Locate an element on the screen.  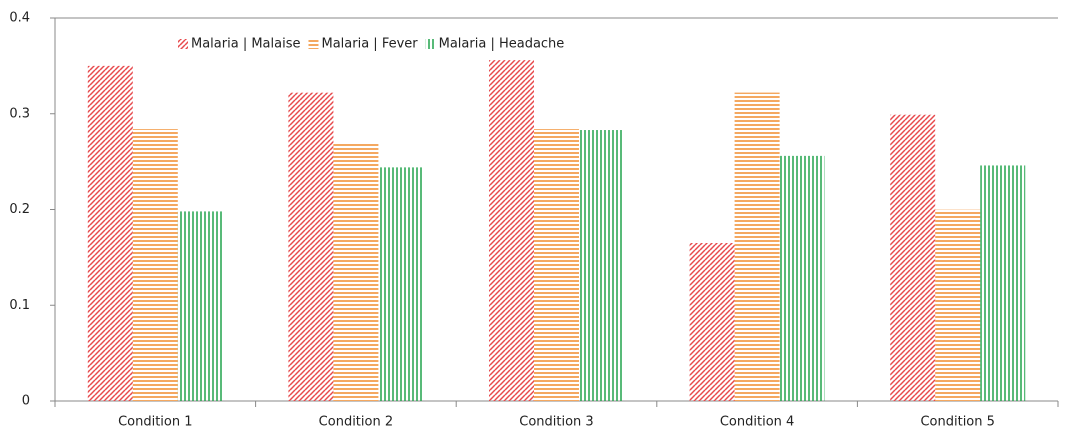
x-tick-label: Condition 4 is located at coordinates (757, 422).